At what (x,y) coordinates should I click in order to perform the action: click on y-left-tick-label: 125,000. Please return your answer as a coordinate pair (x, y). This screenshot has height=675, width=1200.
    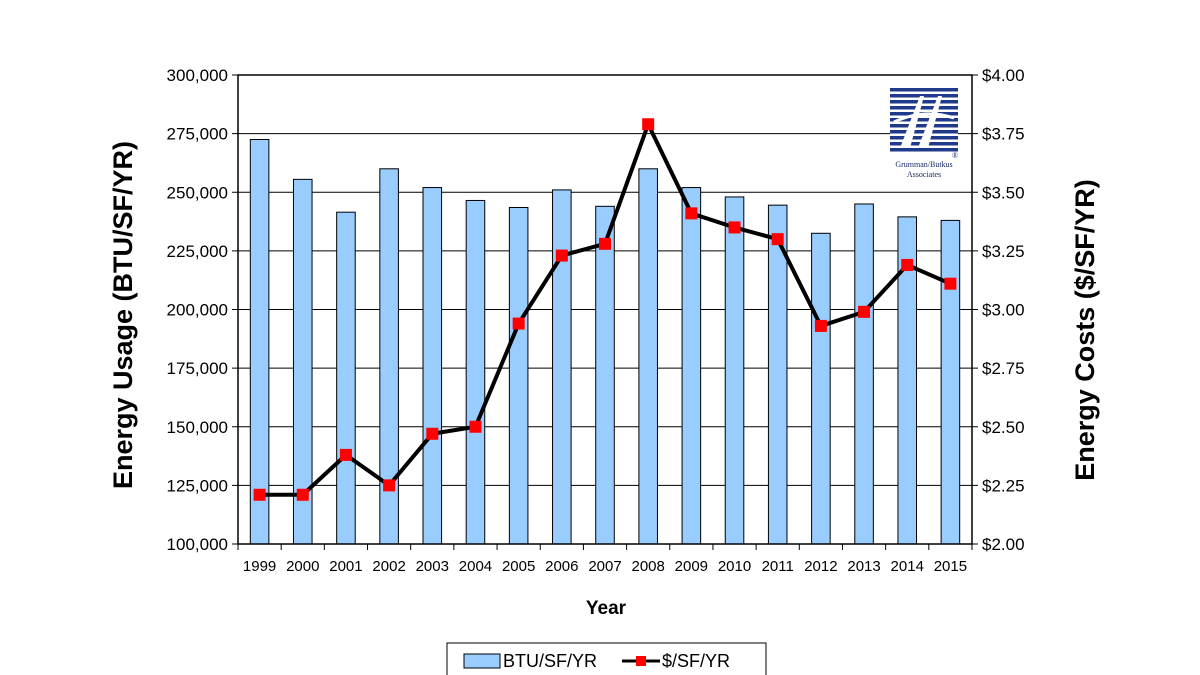
    Looking at the image, I should click on (197, 485).